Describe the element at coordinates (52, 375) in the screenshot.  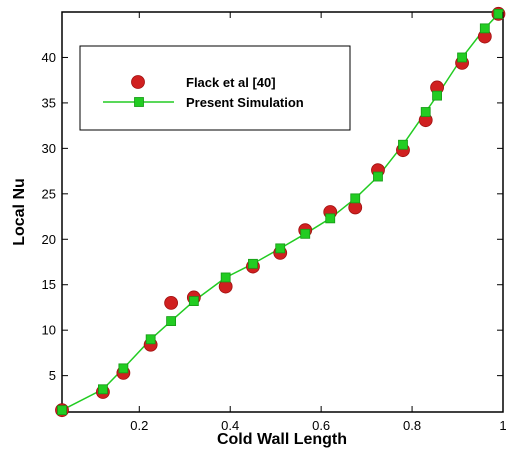
I see `y-tick-label: 5` at that location.